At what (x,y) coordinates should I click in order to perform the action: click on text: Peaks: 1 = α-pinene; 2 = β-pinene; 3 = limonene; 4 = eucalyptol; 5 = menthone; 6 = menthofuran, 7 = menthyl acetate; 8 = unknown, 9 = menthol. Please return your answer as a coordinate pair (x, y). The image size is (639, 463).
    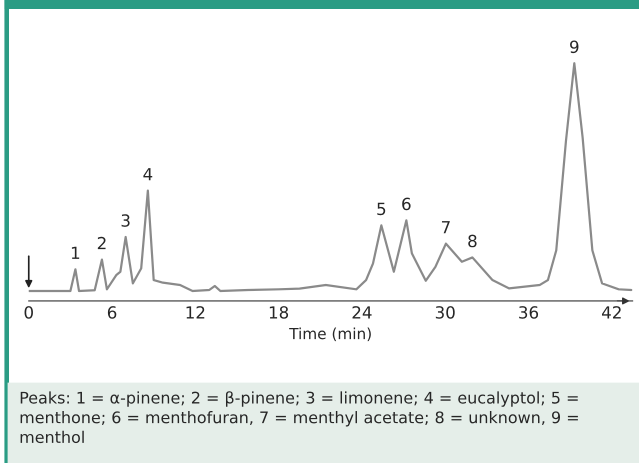
    Looking at the image, I should click on (299, 417).